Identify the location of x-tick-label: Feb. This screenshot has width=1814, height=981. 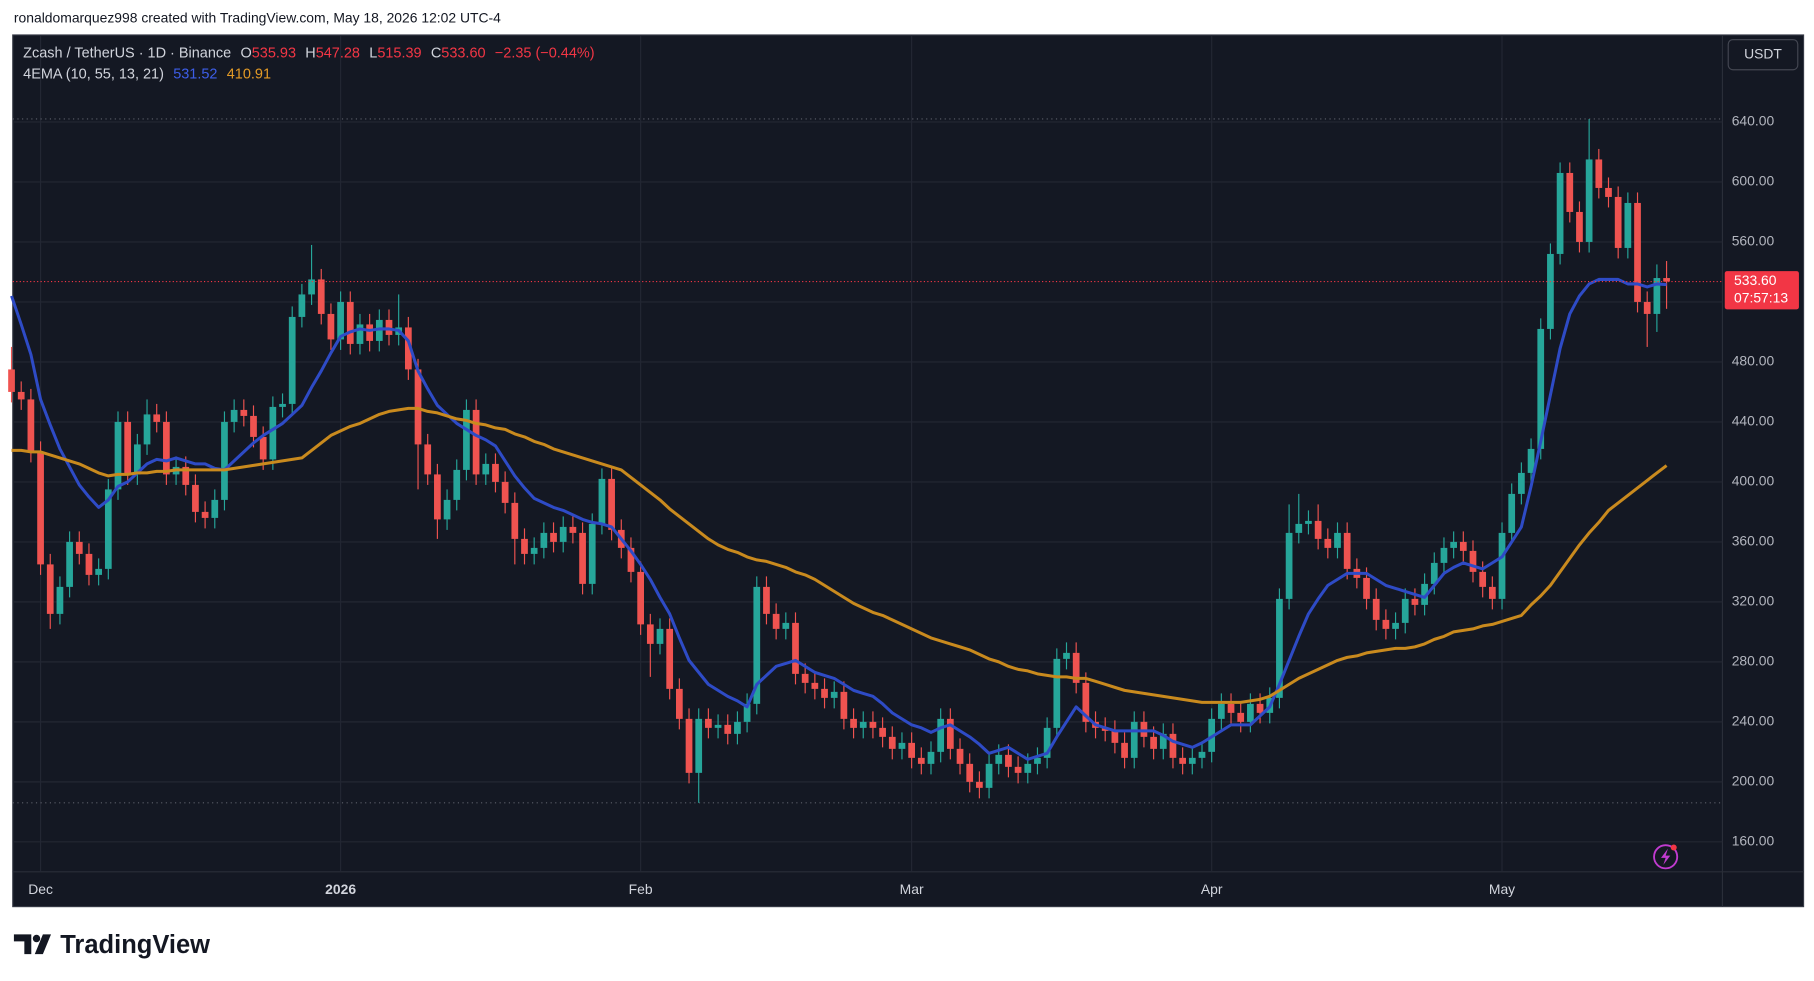
(641, 889).